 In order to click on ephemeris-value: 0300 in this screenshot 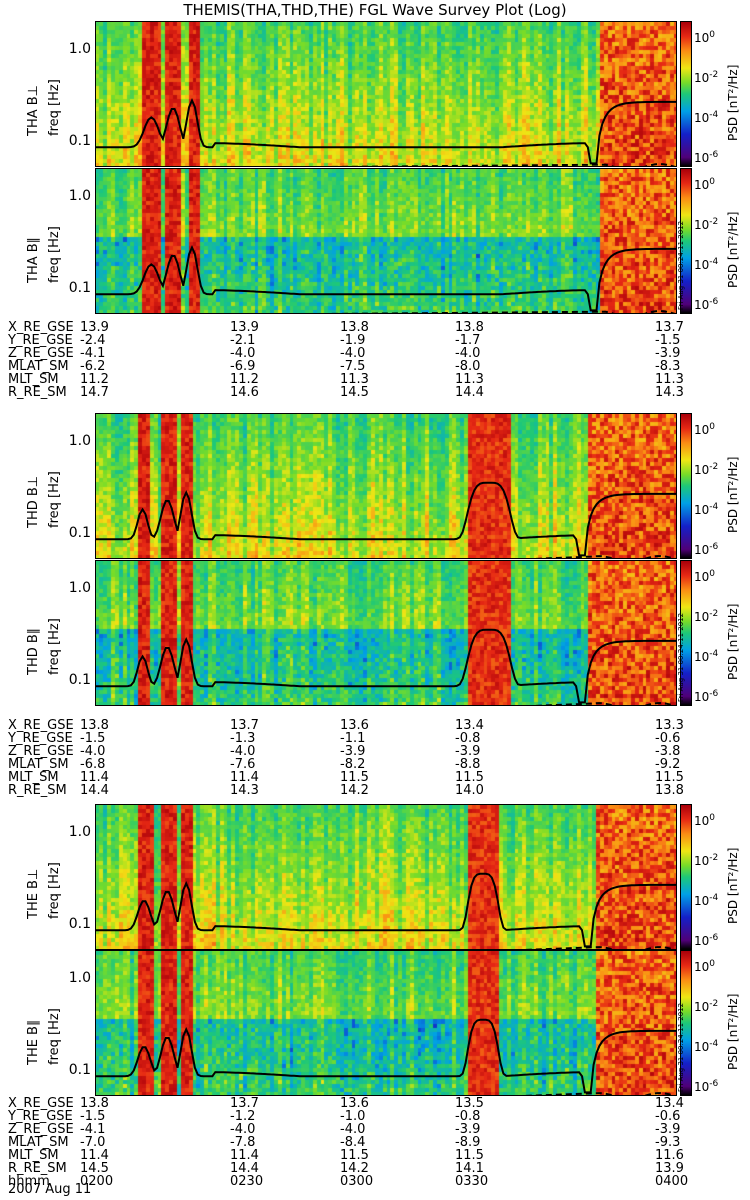, I will do `click(357, 1181)`.